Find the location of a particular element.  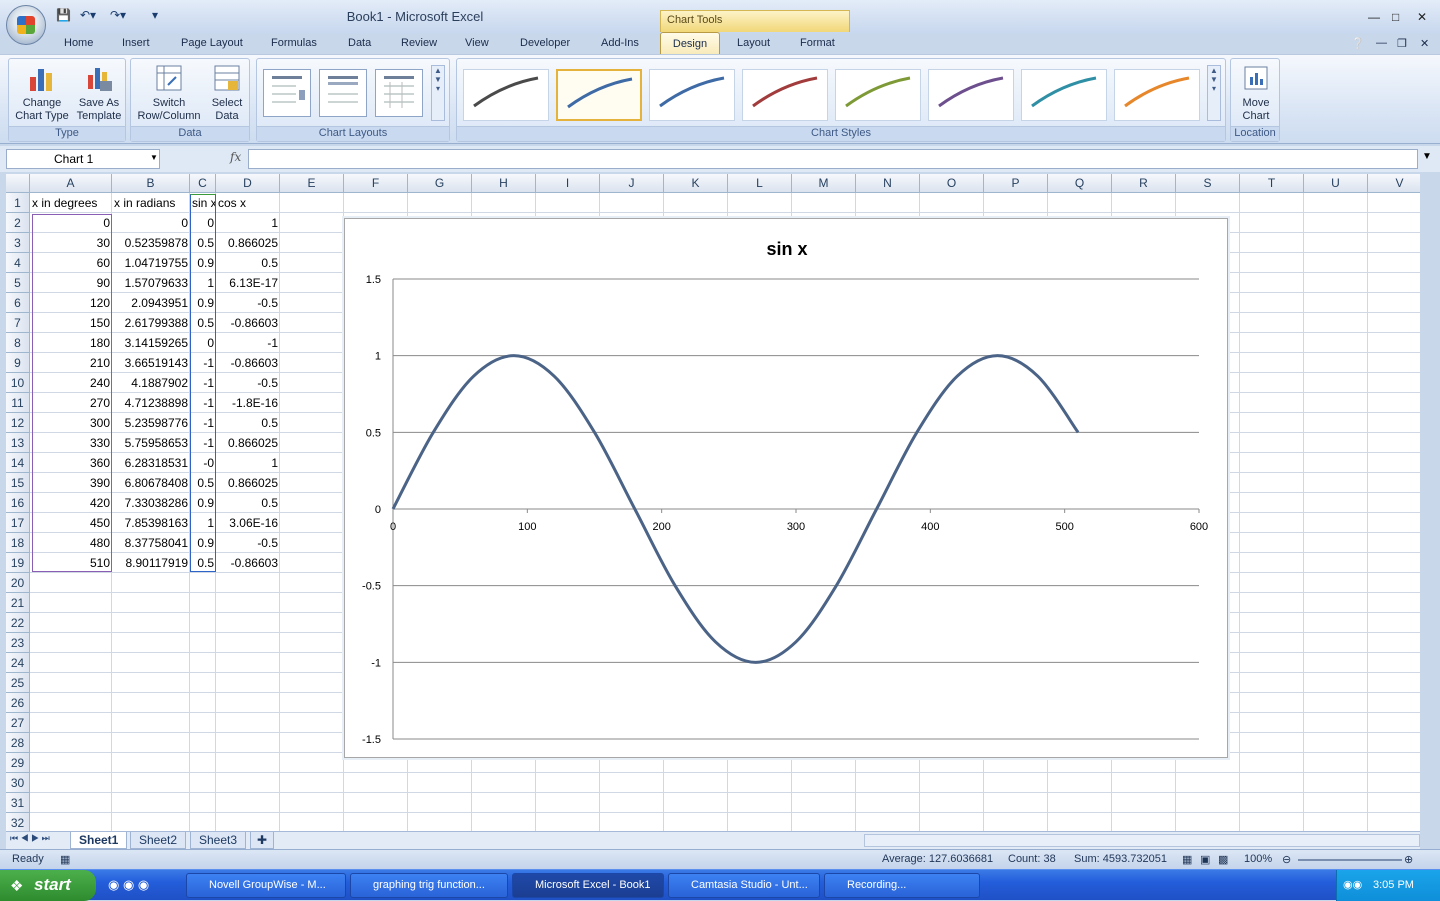

row-header-6: 6 is located at coordinates (18, 303).